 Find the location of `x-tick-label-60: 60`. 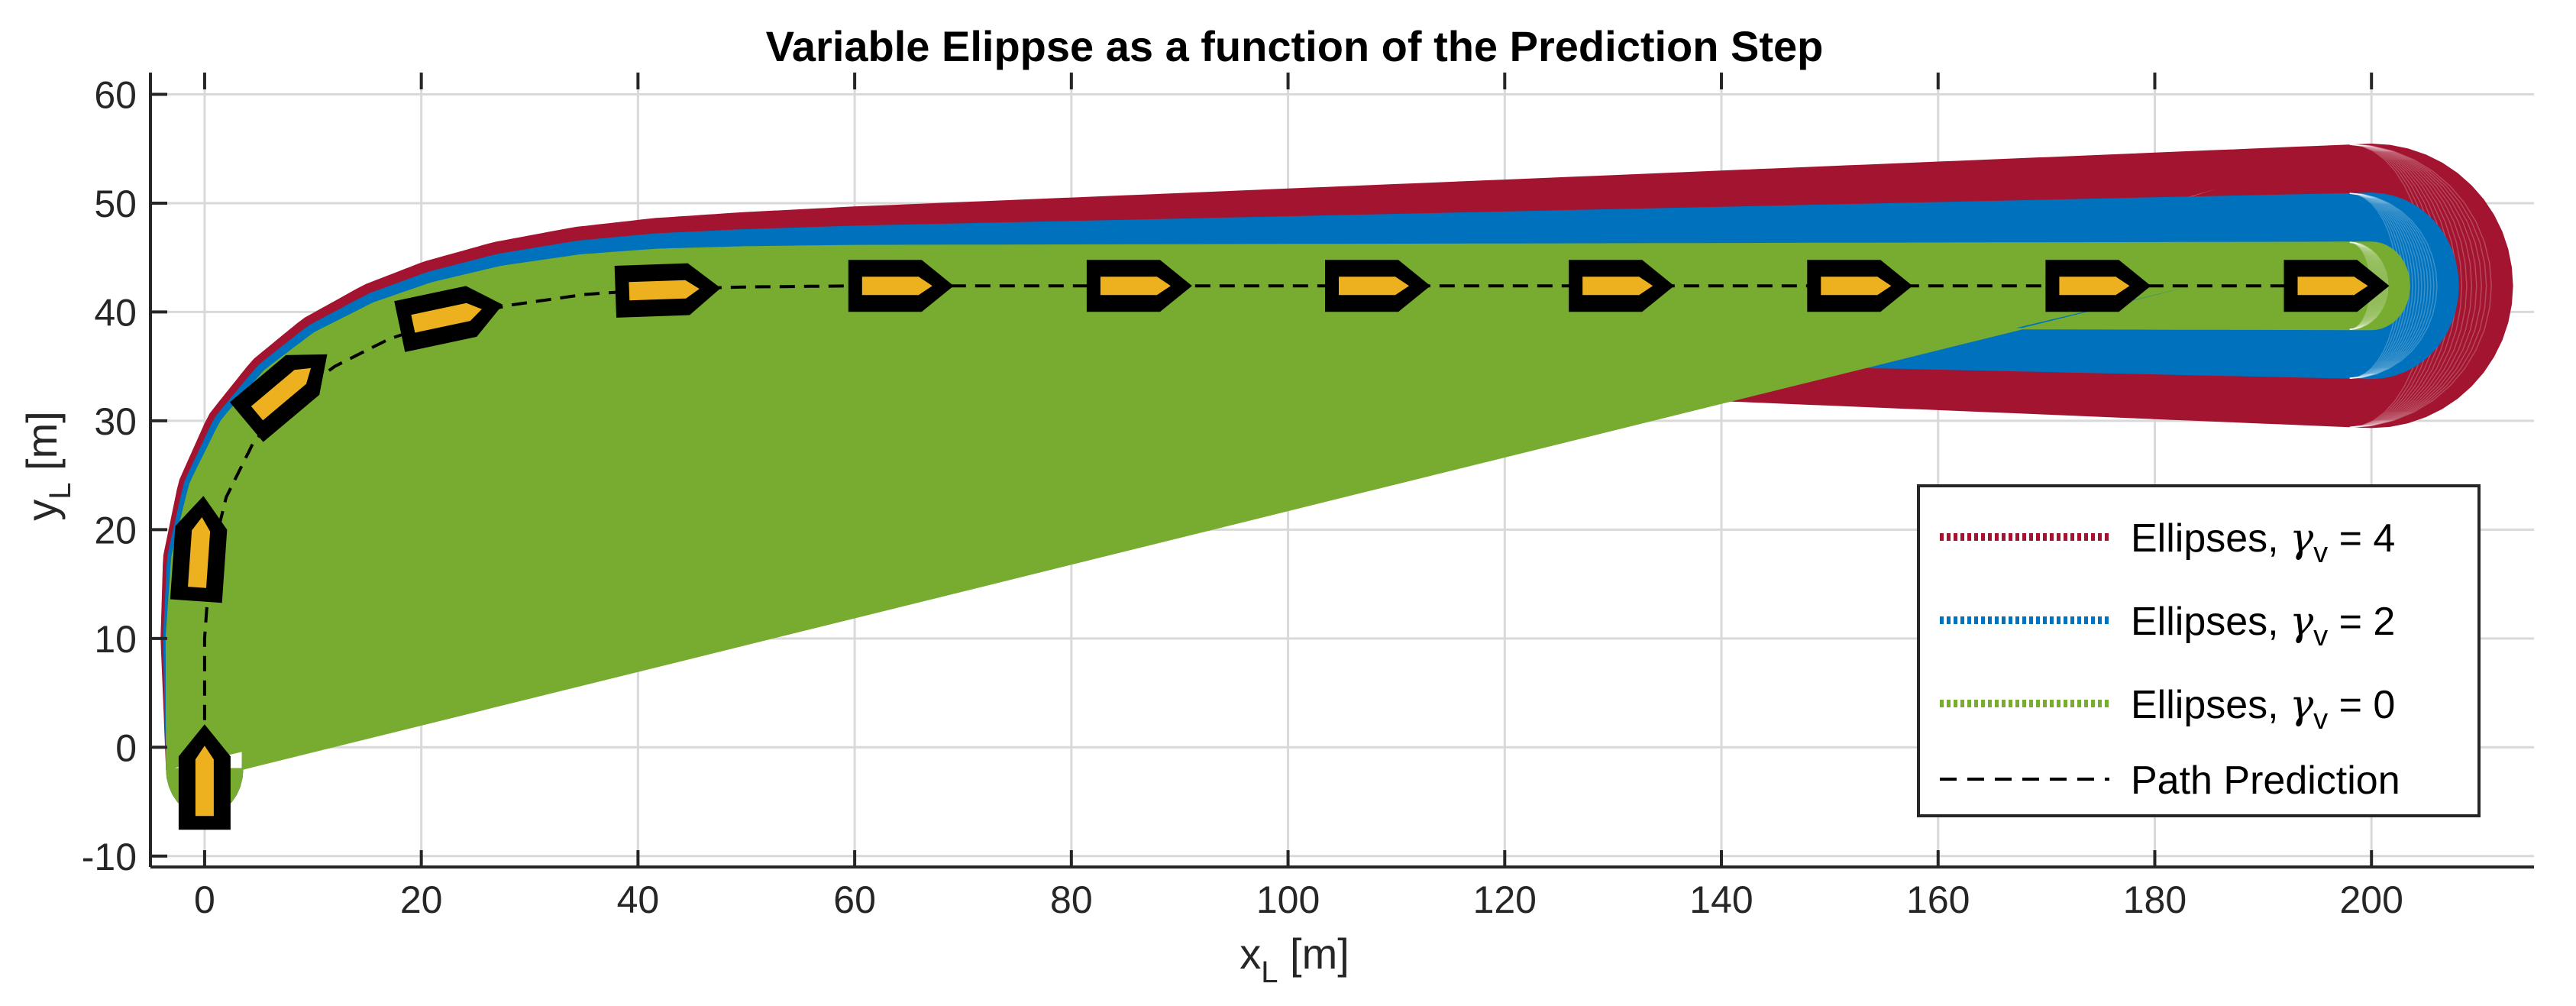

x-tick-label-60: 60 is located at coordinates (854, 899).